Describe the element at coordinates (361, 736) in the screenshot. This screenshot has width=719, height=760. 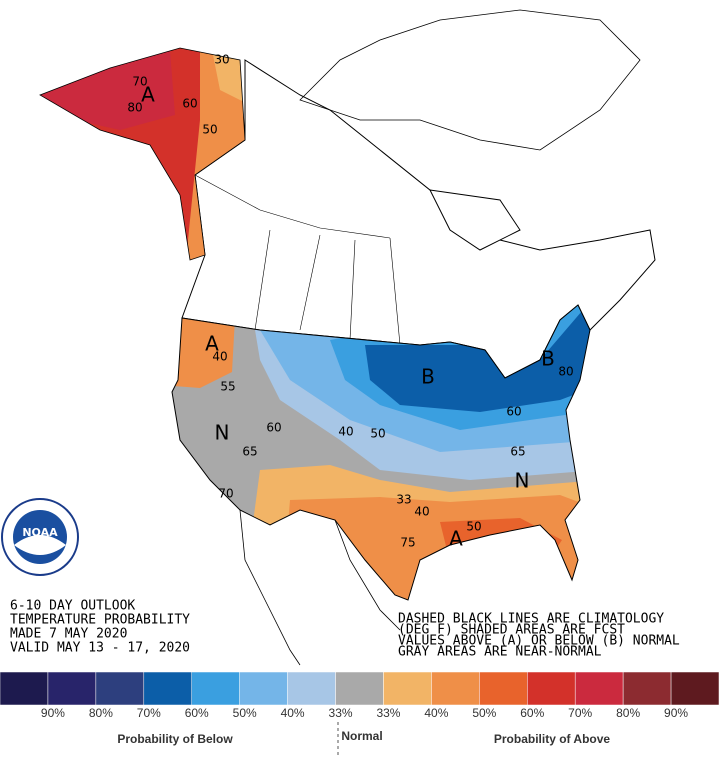
I see `legend-normal: Normal` at that location.